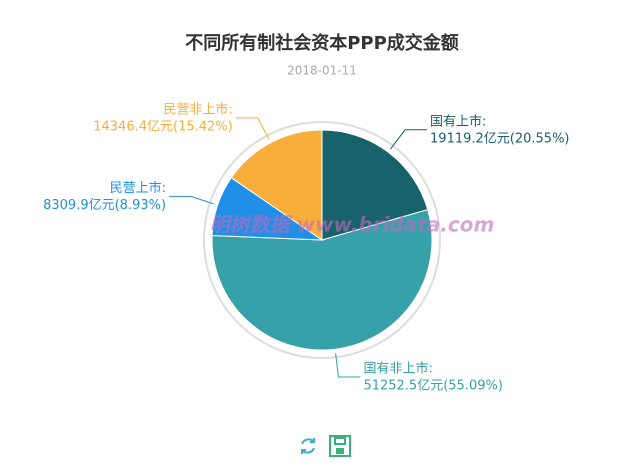  Describe the element at coordinates (340, 451) in the screenshot. I see `save-icon-bottom` at that location.